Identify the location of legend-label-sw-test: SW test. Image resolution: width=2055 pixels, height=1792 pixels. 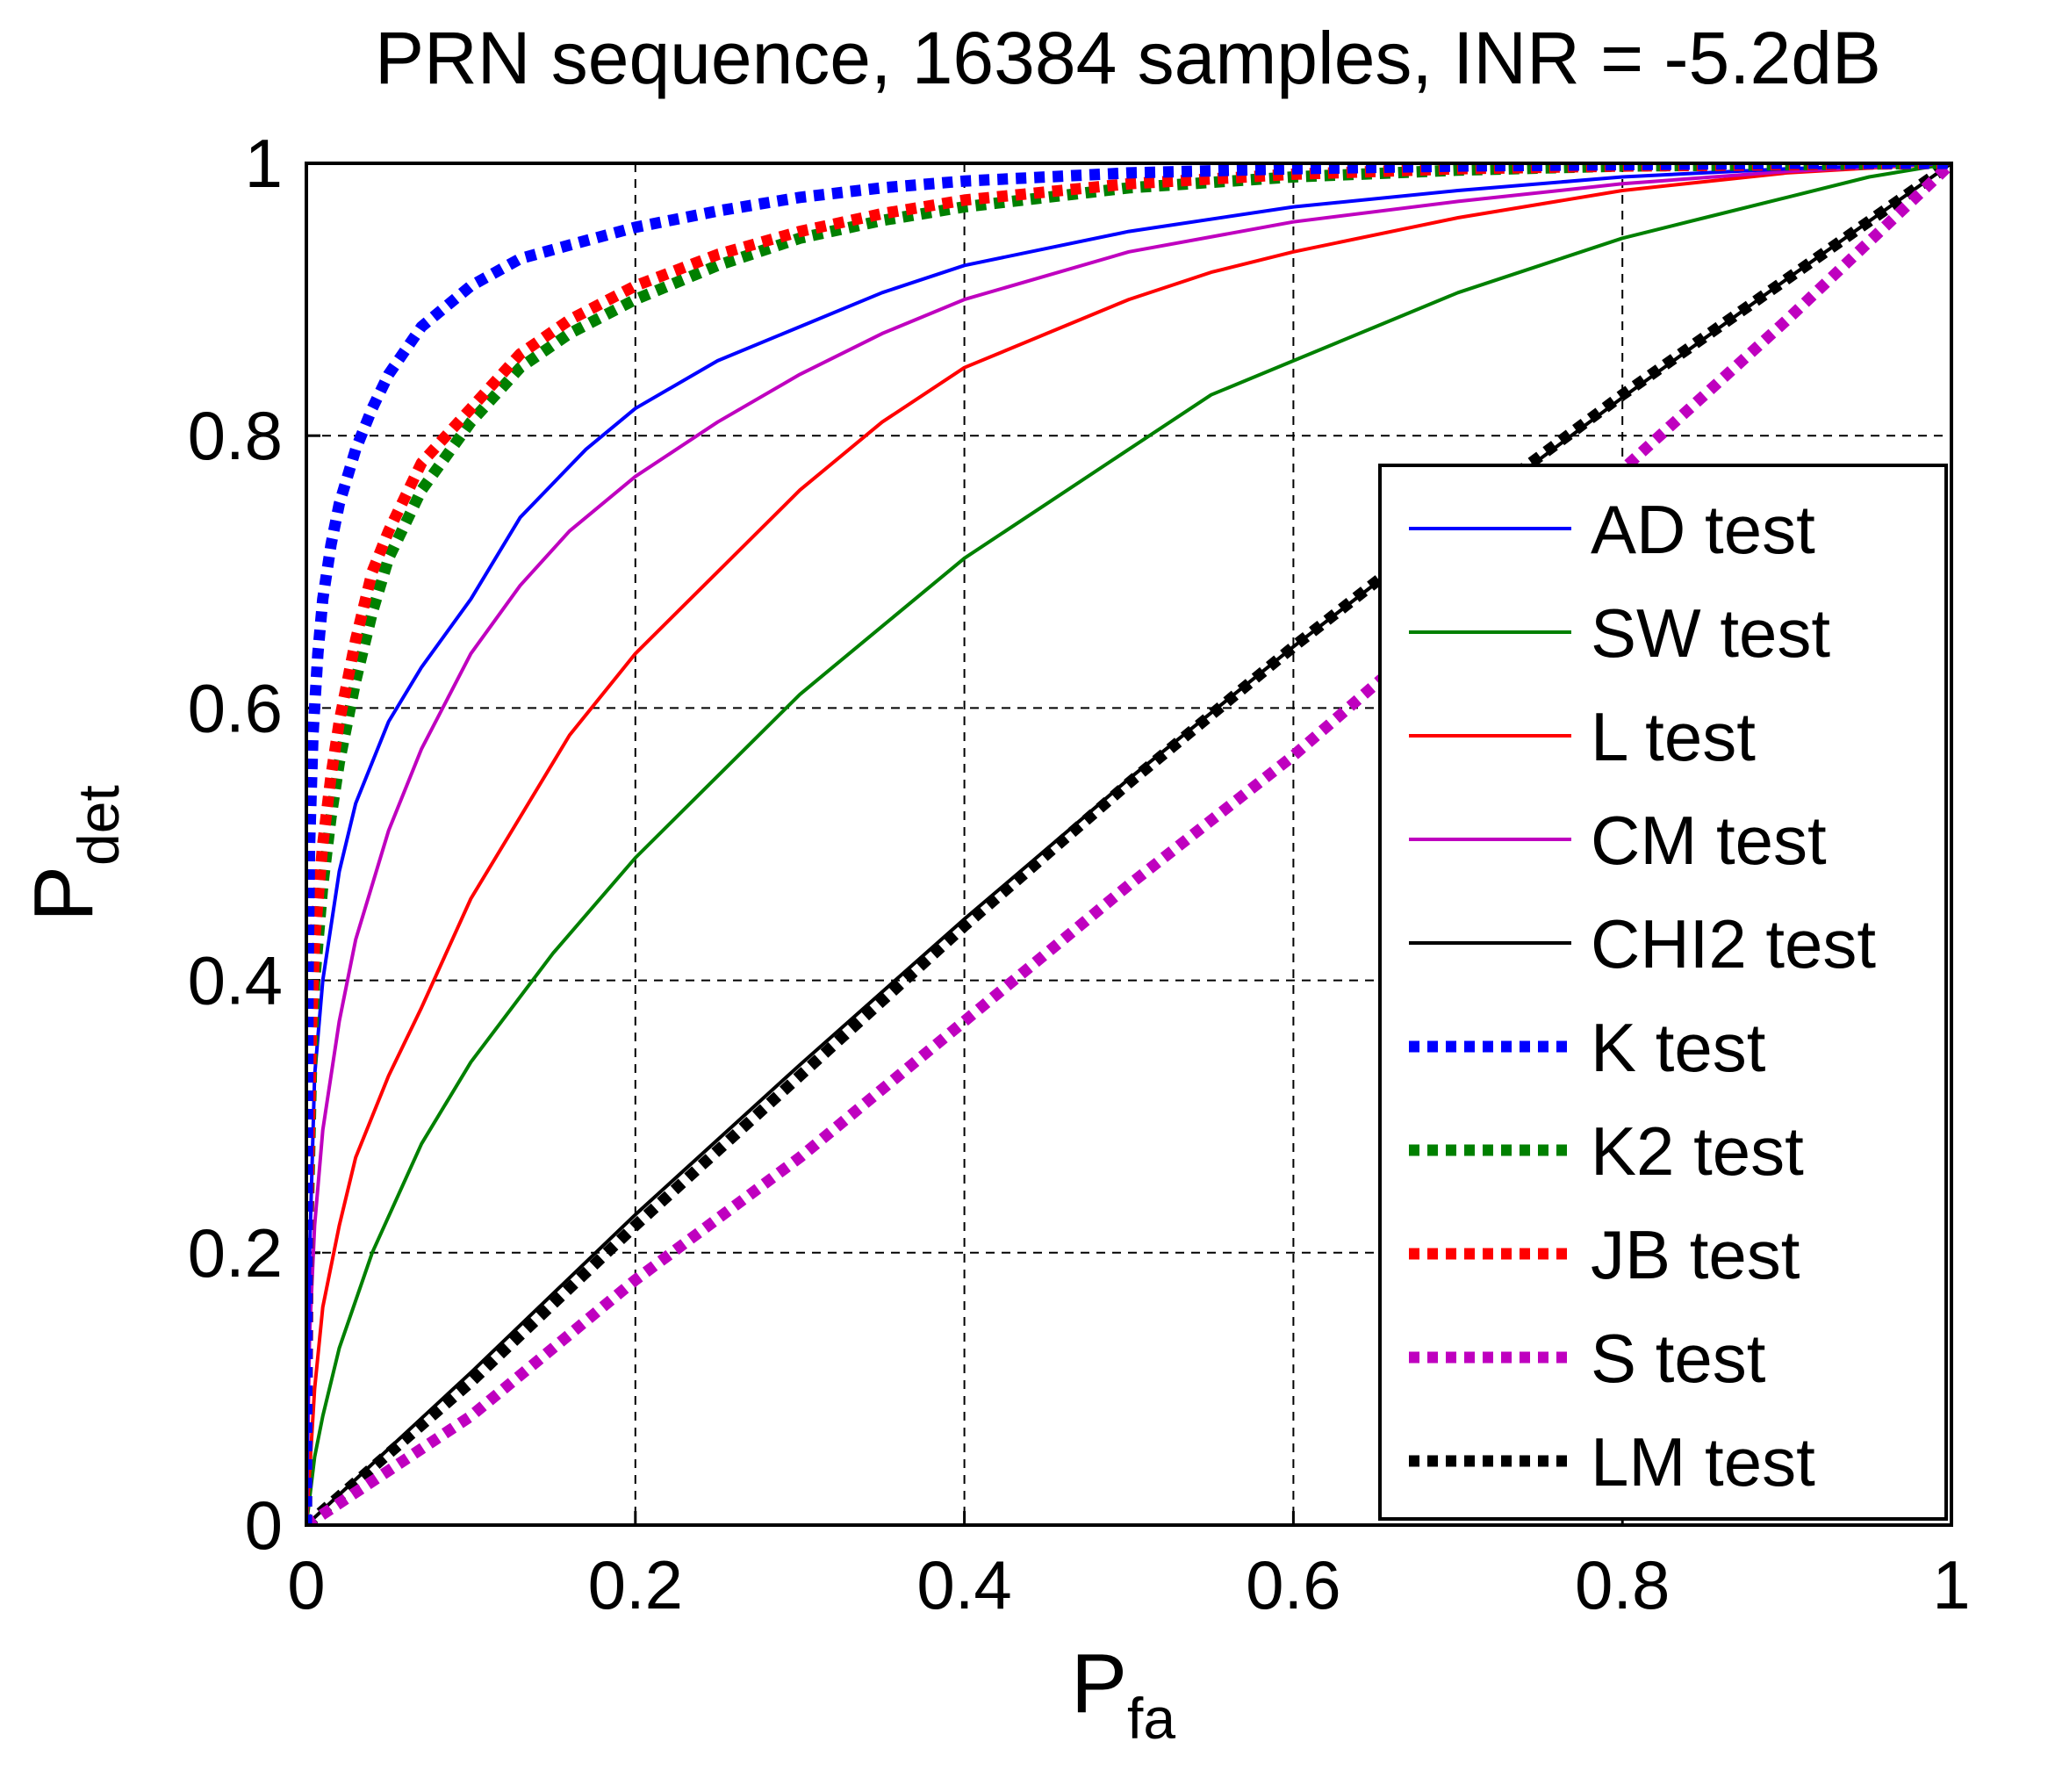
(1710, 633).